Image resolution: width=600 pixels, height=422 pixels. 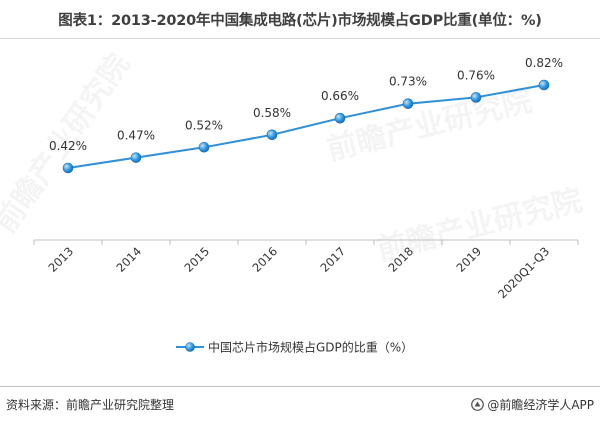 I want to click on data-label: 0.42%, so click(x=68, y=146).